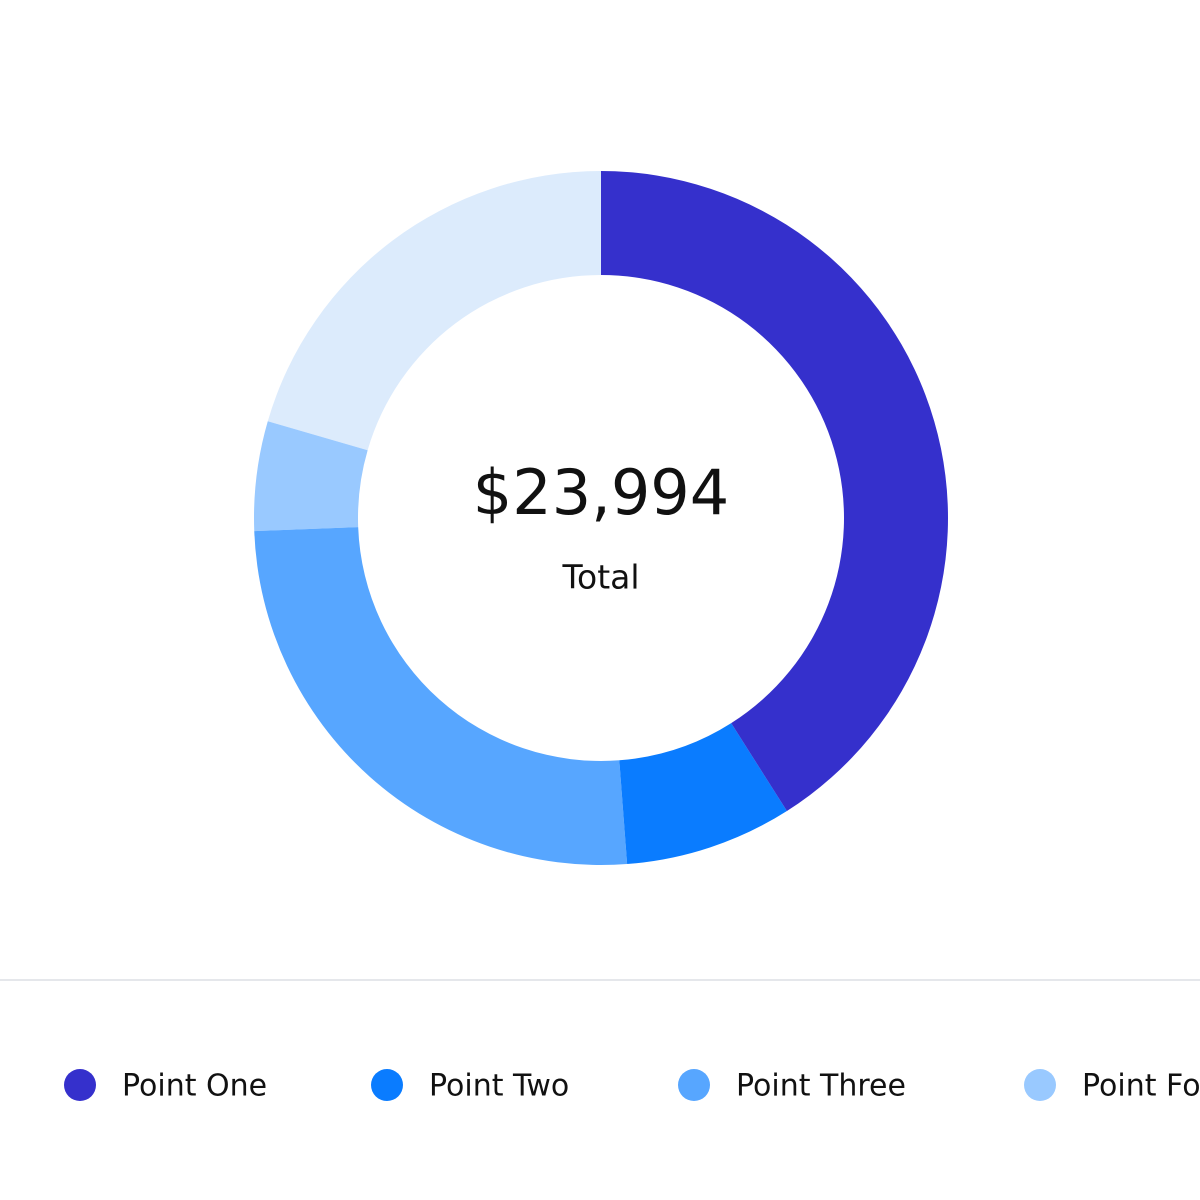 The width and height of the screenshot is (1200, 1200). I want to click on legend-label: Point Four, so click(1141, 1086).